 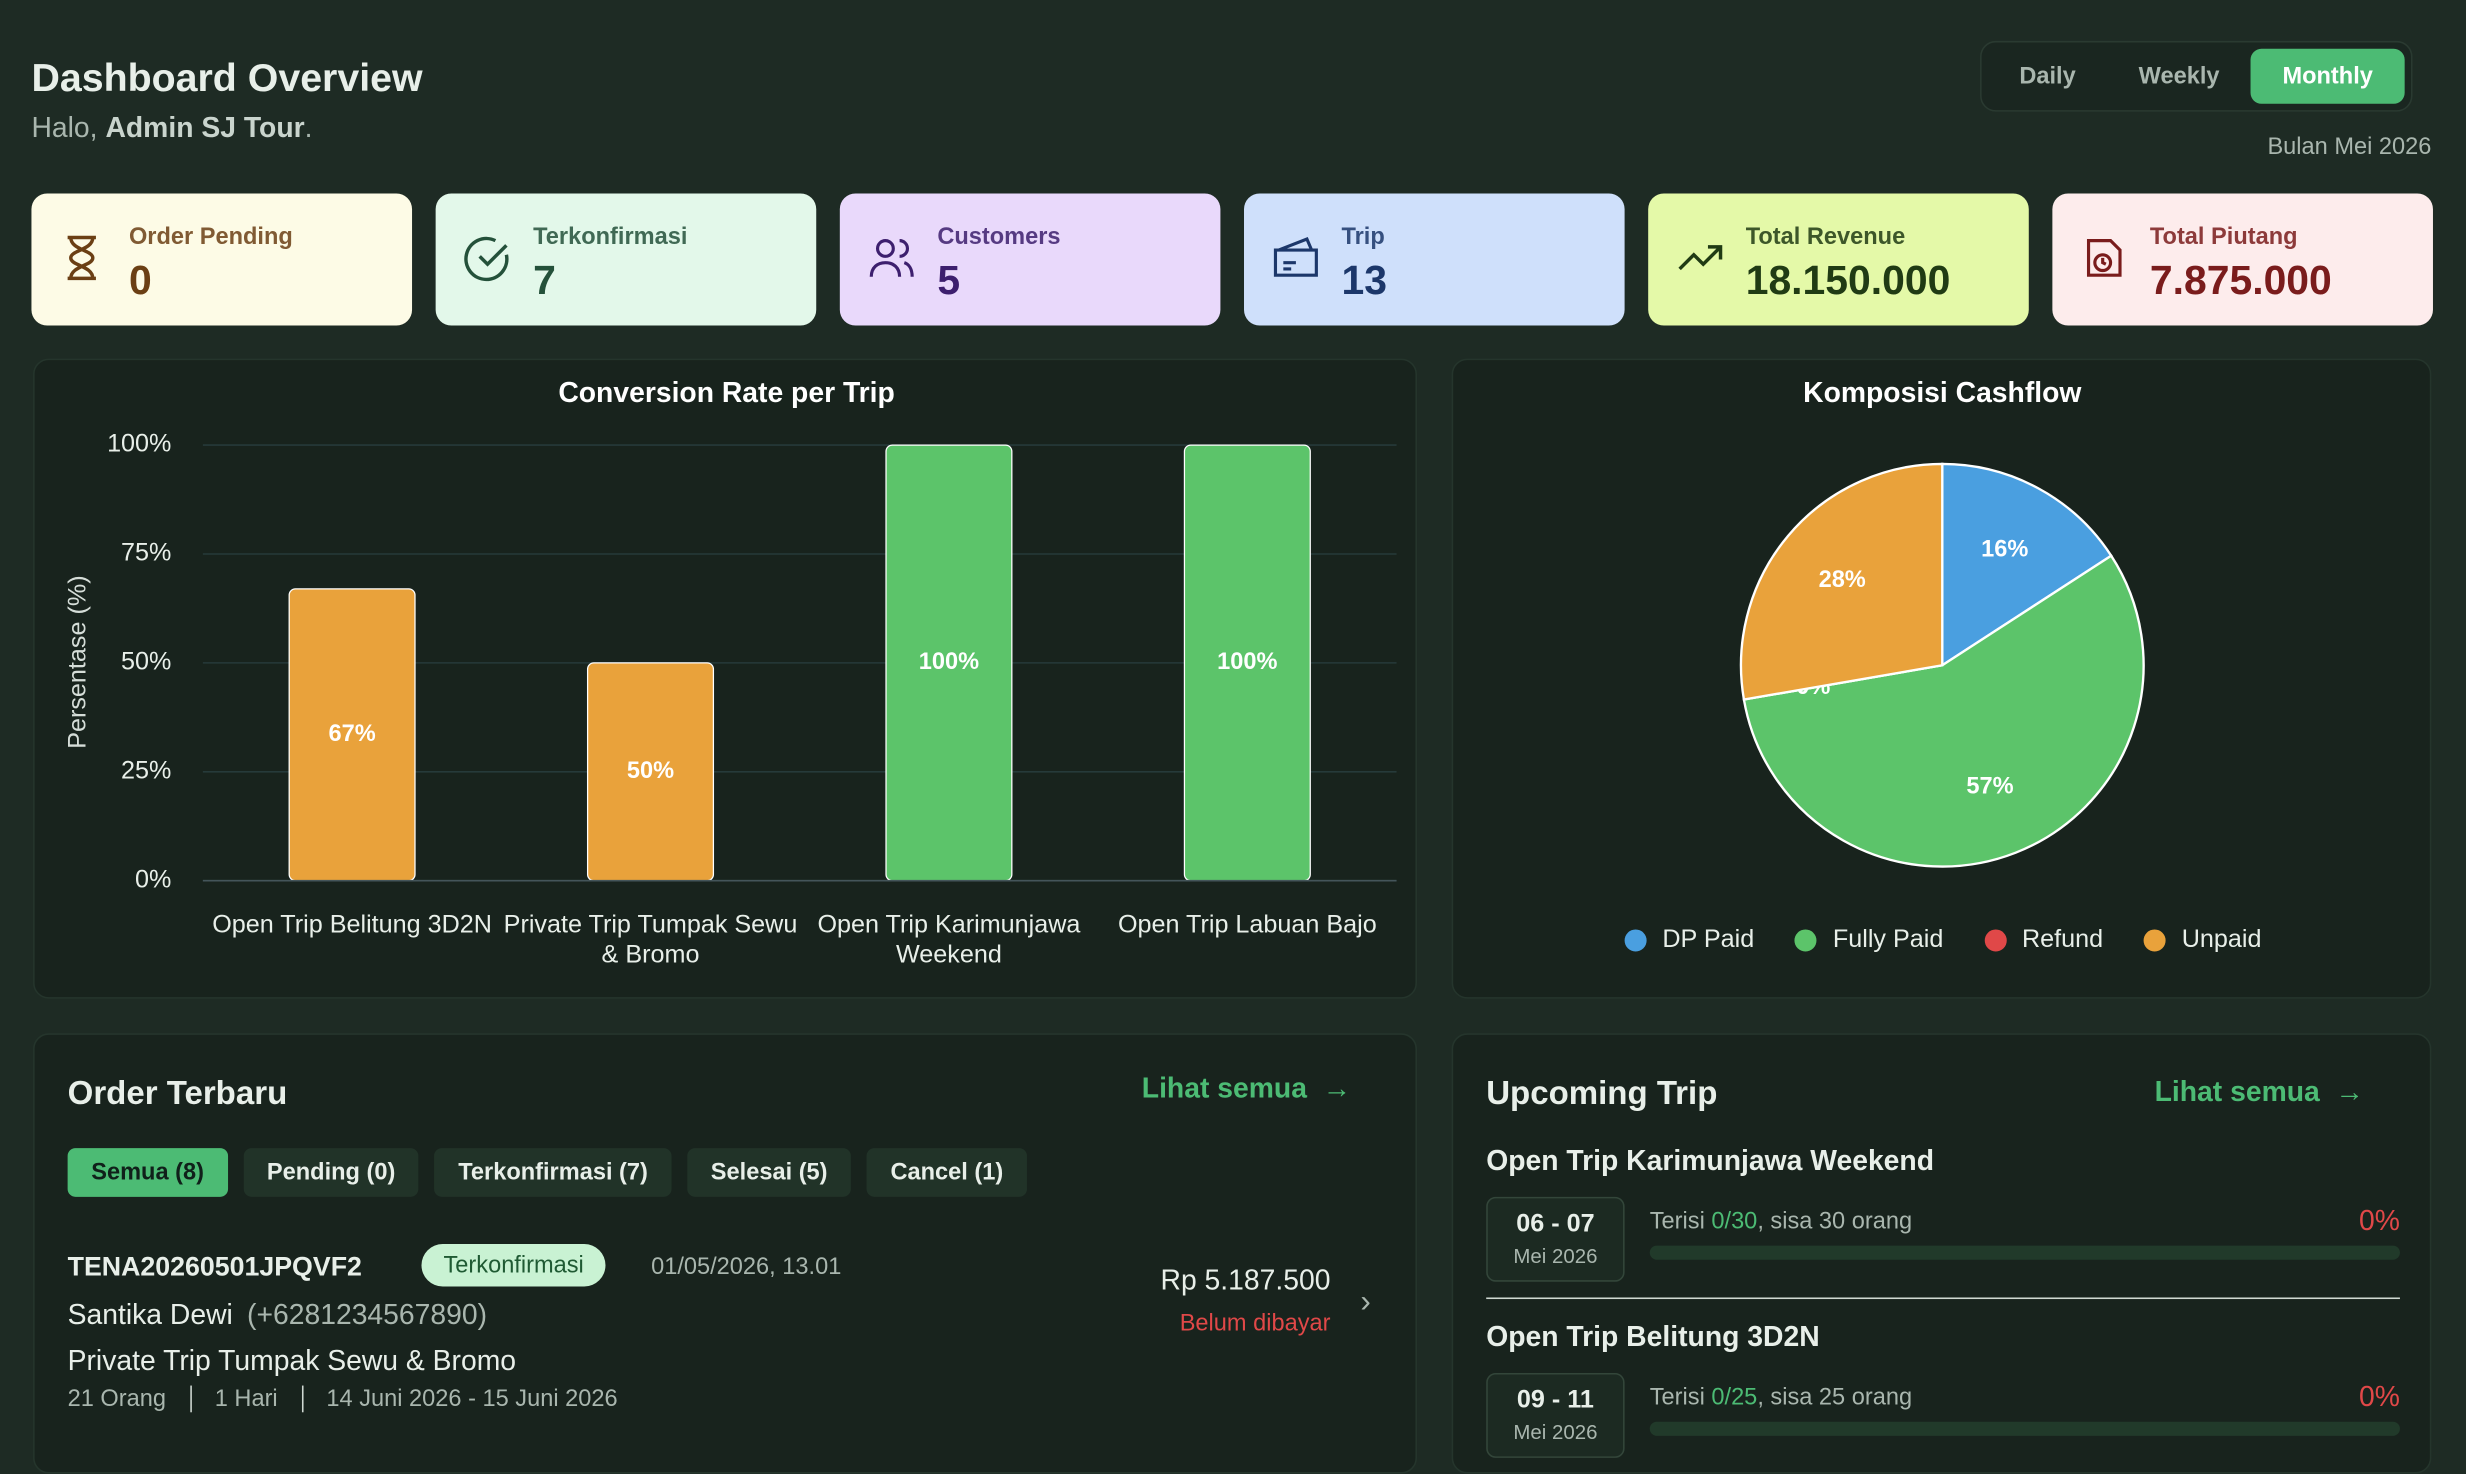 I want to click on tab: Daily, so click(x=2047, y=76).